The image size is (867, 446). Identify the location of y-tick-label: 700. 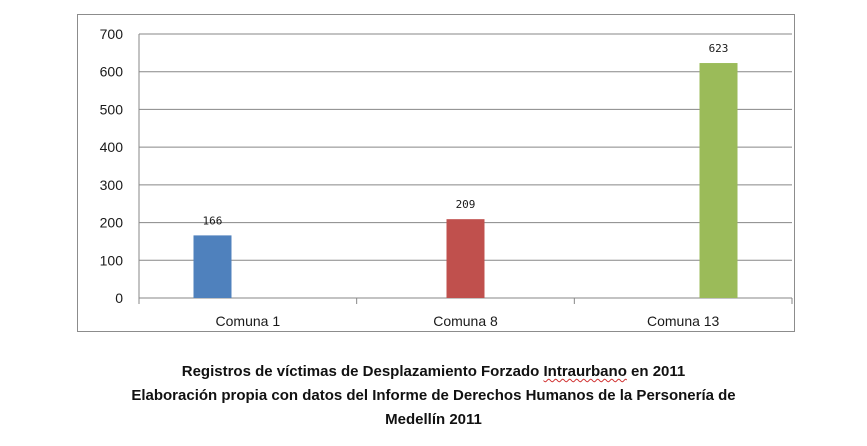
(112, 34).